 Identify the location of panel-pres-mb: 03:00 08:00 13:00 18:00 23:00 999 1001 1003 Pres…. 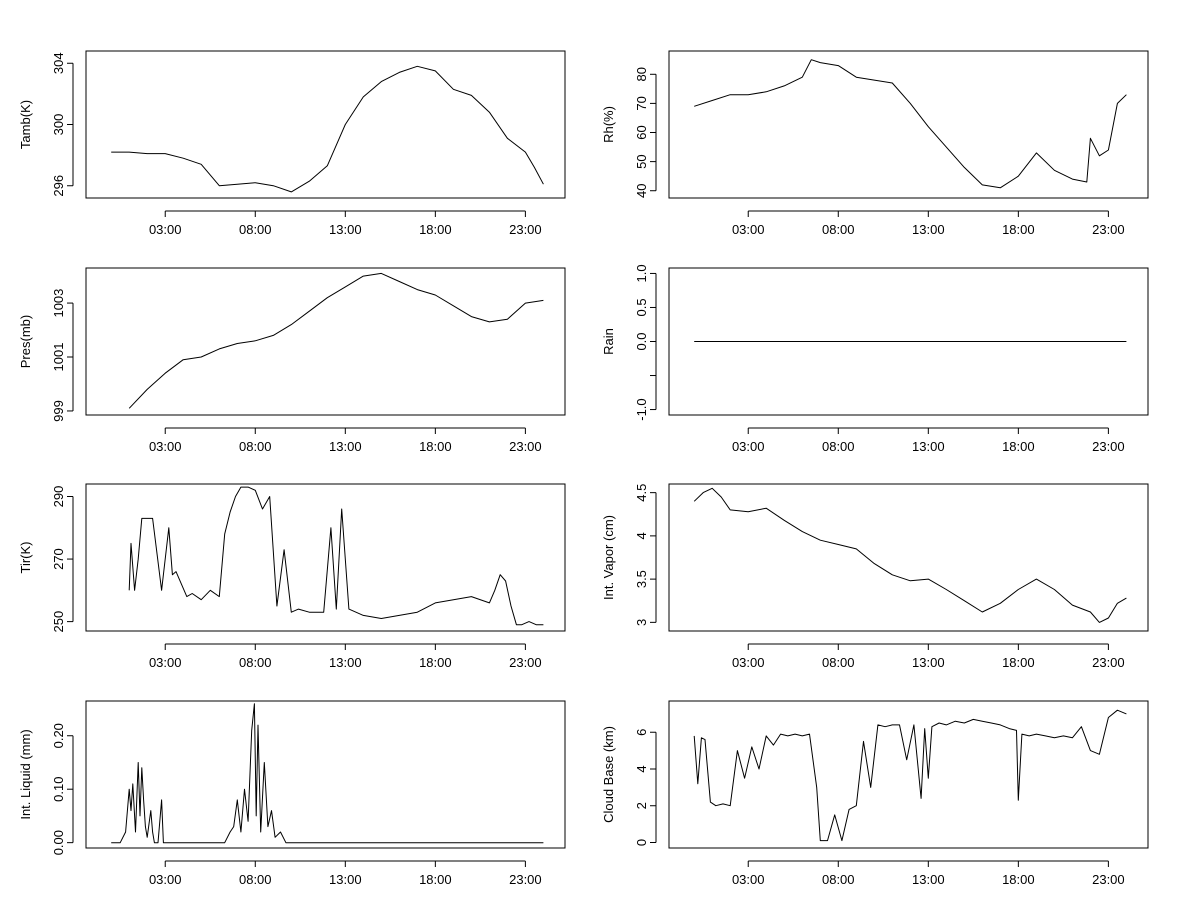
(292, 360).